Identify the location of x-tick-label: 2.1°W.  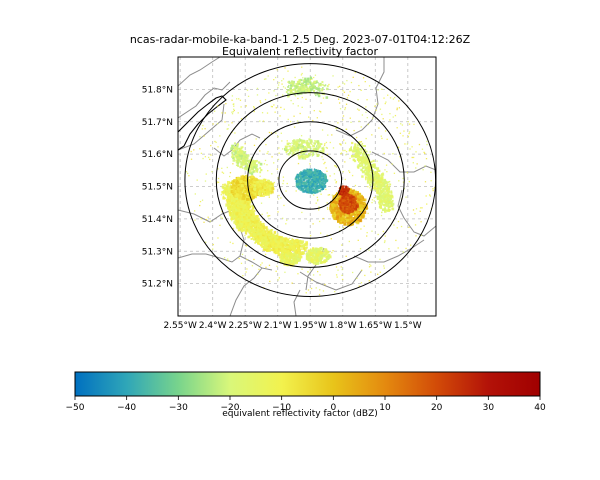
(278, 326).